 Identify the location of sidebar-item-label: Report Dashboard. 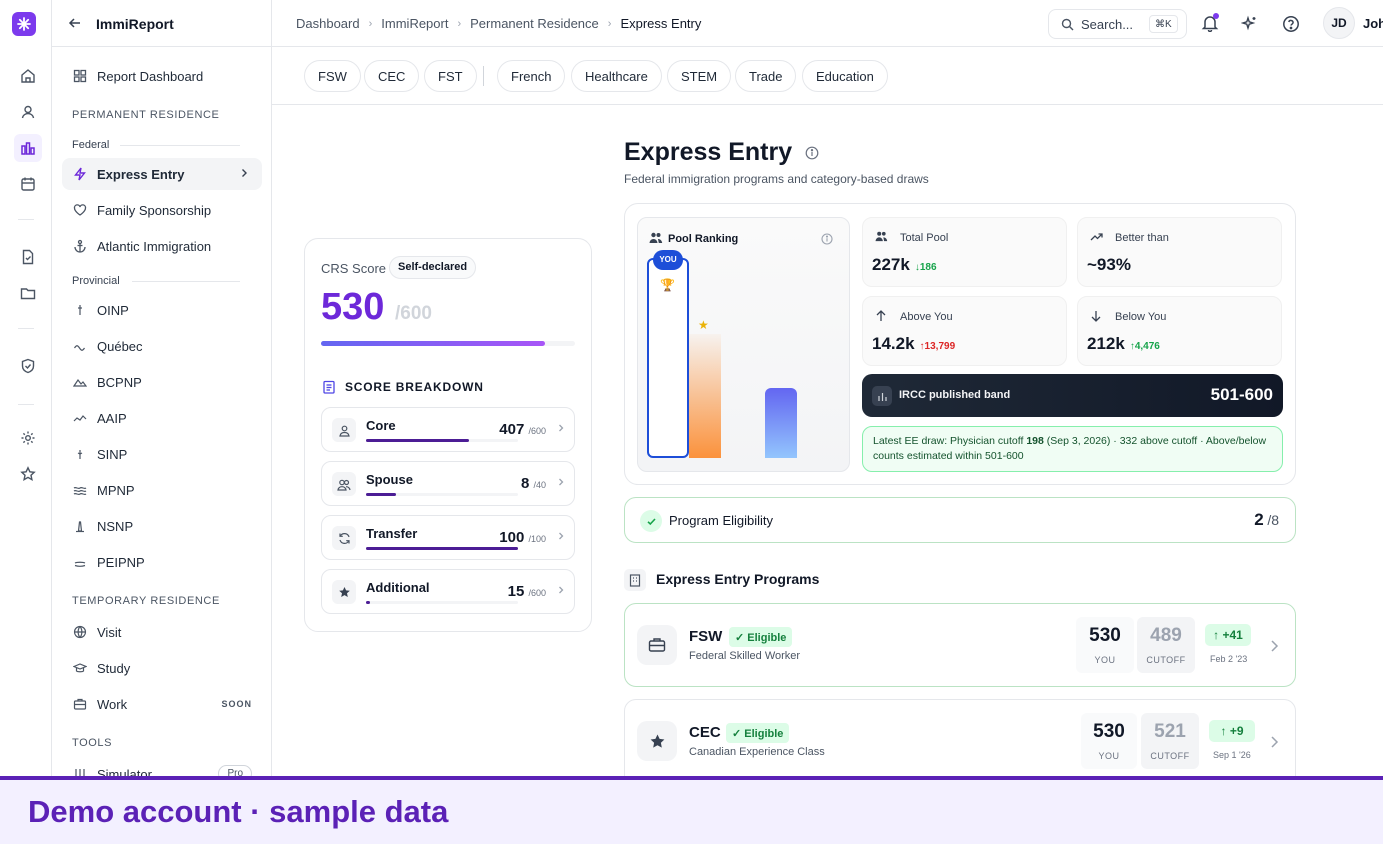
(150, 76).